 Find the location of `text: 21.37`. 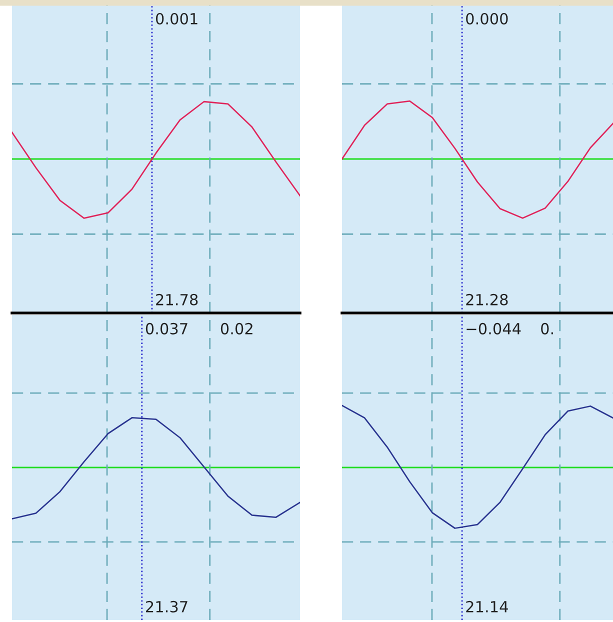

text: 21.37 is located at coordinates (167, 606).